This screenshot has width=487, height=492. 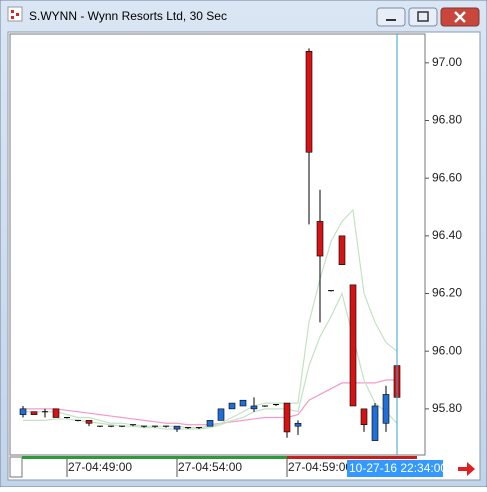 What do you see at coordinates (447, 62) in the screenshot?
I see `y-tick-label: 97.00` at bounding box center [447, 62].